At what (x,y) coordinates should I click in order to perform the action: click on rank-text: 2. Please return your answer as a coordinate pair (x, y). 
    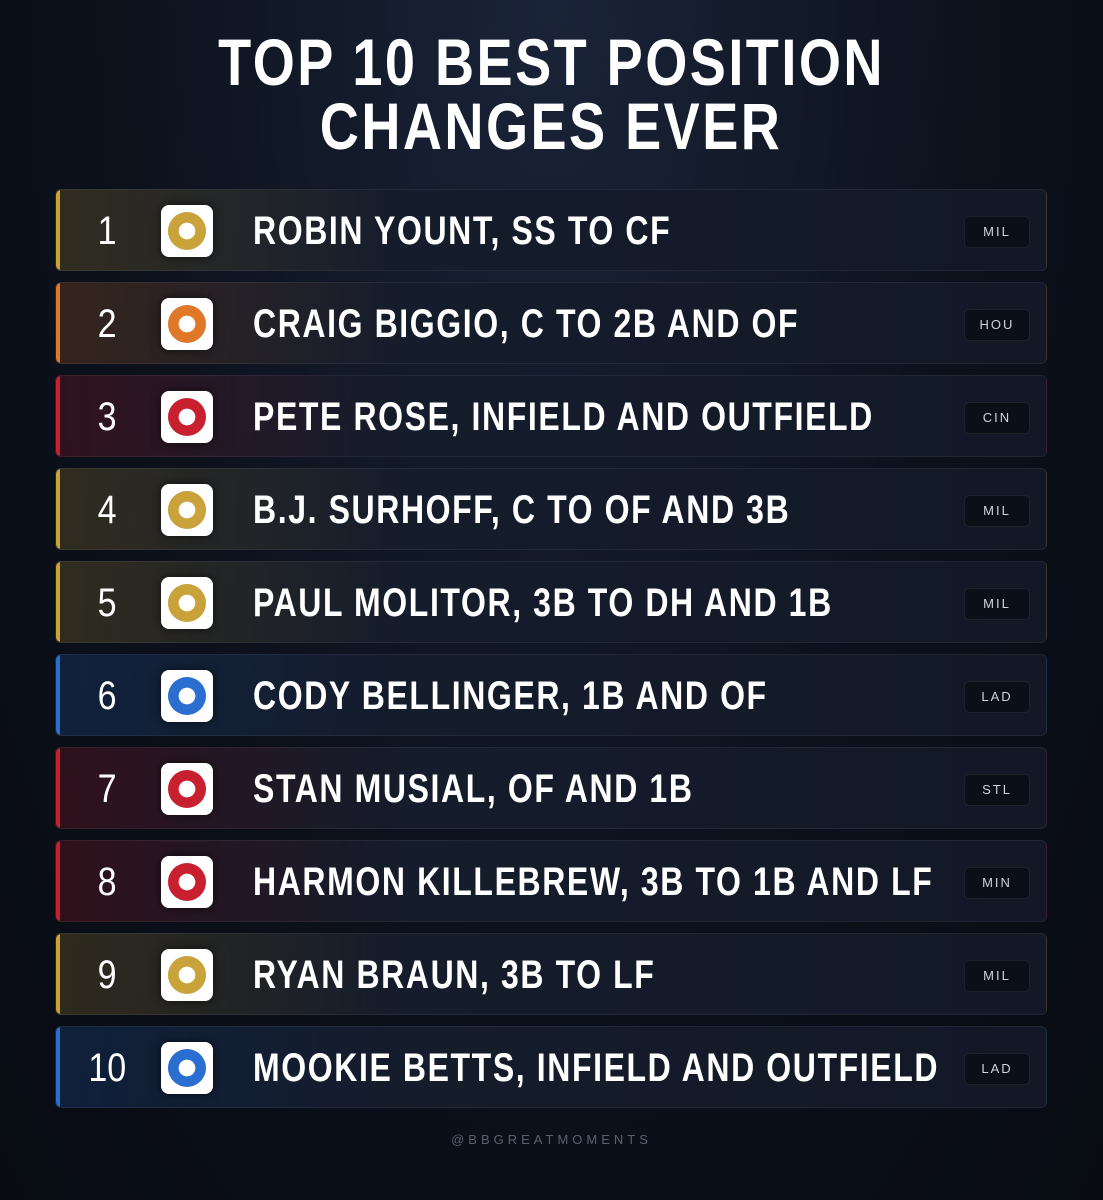
    Looking at the image, I should click on (107, 324).